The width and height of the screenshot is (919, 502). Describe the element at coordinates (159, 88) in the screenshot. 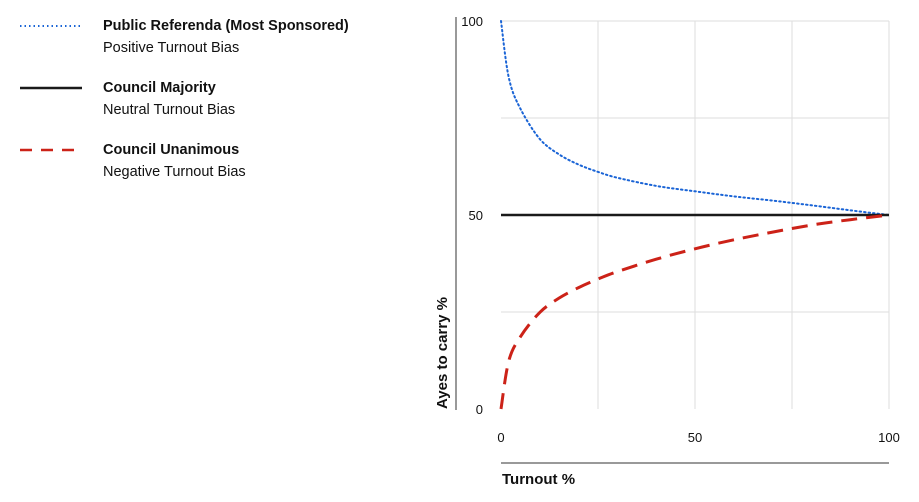

I see `legend-series-name: Council Majority` at that location.